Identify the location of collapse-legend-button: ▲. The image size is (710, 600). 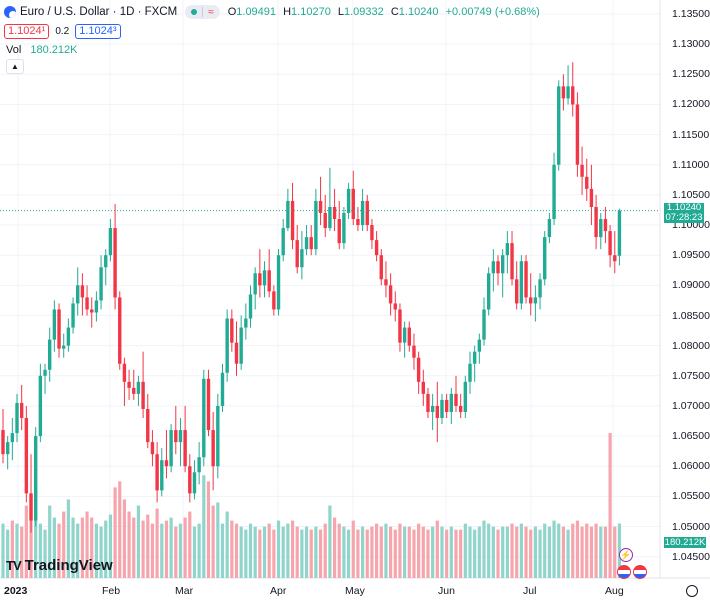
(15, 66).